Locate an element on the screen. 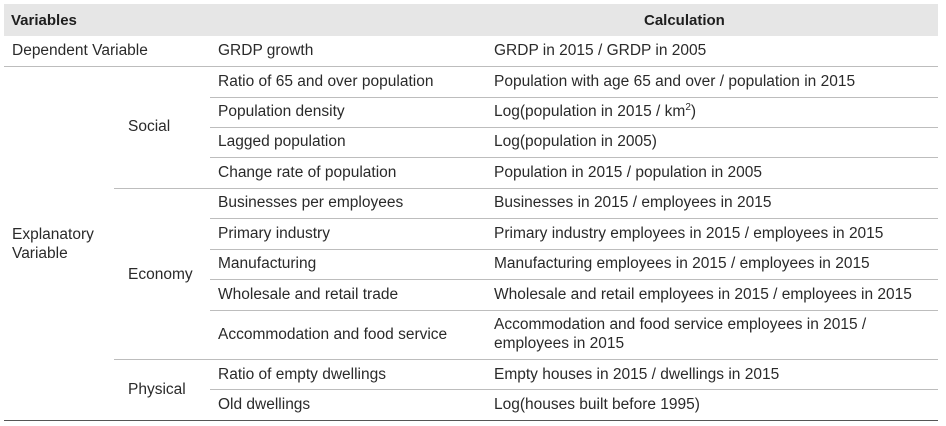 The image size is (946, 426). variable-cell: Wholesale and retail trade is located at coordinates (308, 294).